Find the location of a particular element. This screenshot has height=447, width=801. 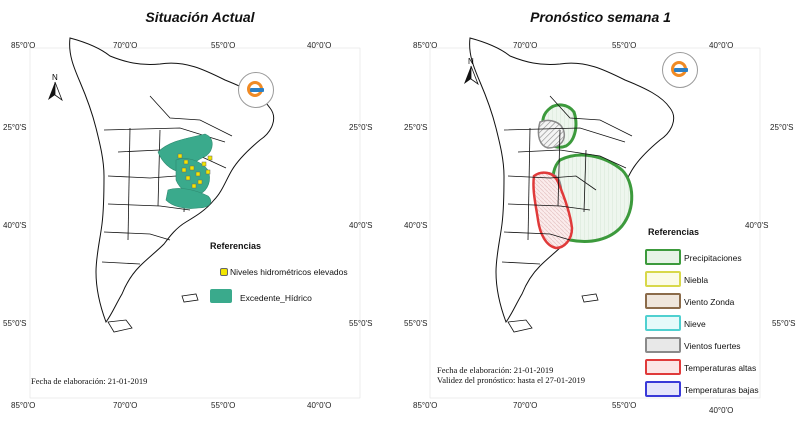

left-footnote: Fecha de elaboración: 21-01-2019 is located at coordinates (89, 381).